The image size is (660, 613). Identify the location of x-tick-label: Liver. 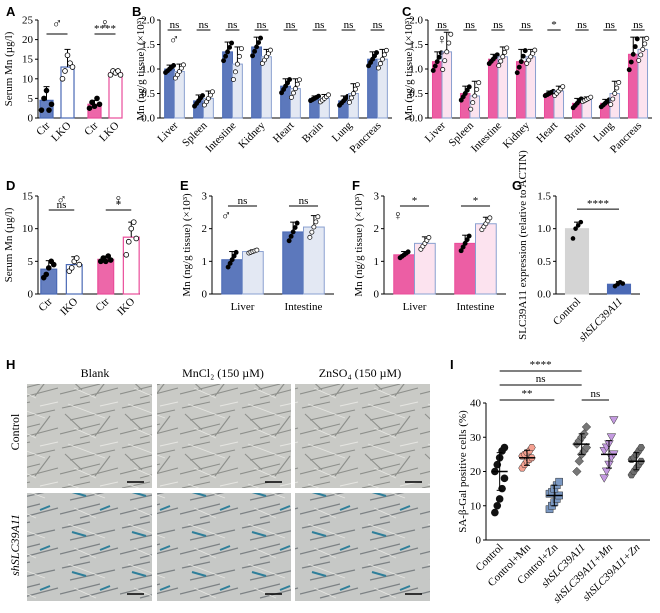
(436, 132).